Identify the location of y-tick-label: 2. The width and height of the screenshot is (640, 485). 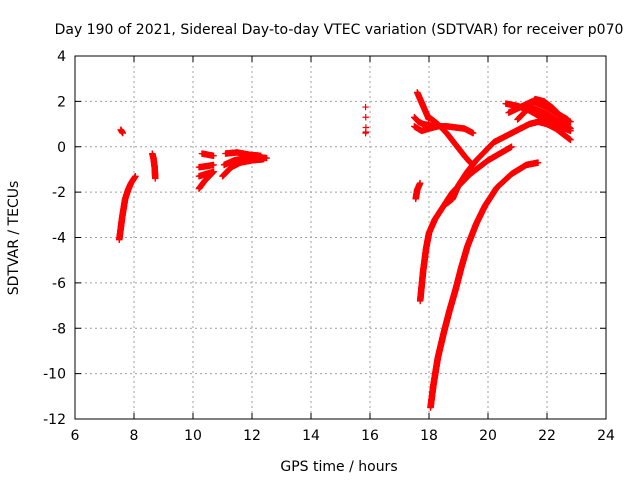
(61, 102).